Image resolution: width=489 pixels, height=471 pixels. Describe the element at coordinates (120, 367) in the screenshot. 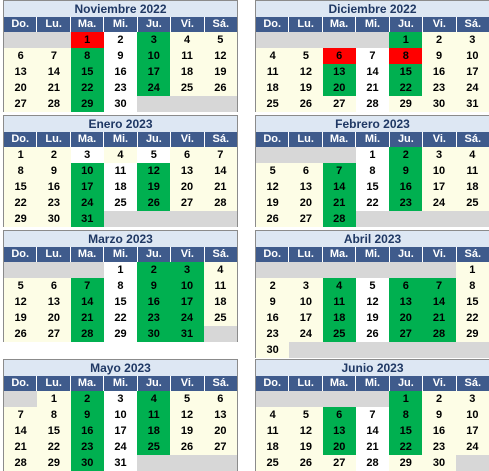

I see `month-title: Mayo 2023` at that location.